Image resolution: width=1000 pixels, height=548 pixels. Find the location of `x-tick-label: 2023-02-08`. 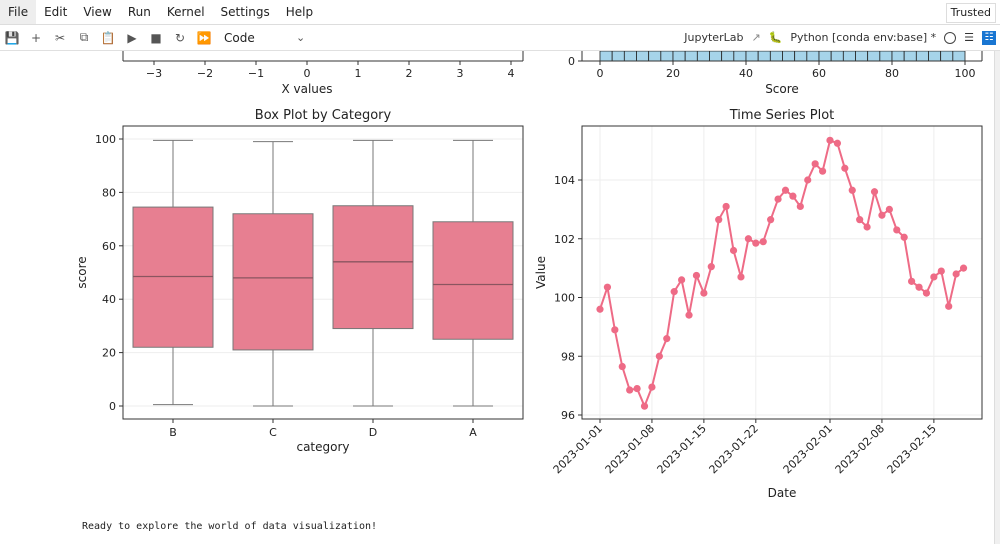

x-tick-label: 2023-02-08 is located at coordinates (860, 449).